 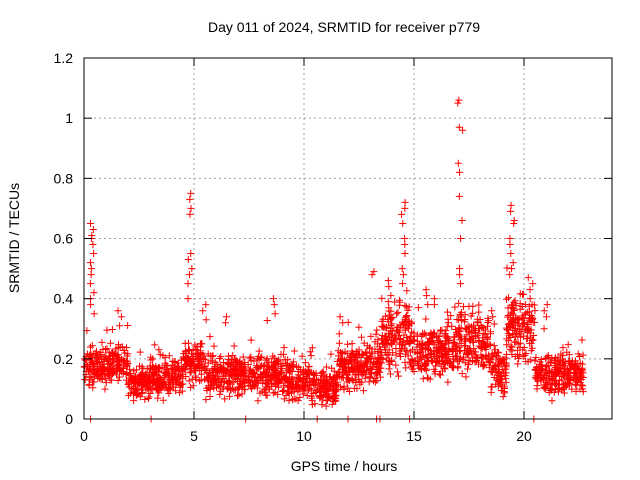 What do you see at coordinates (64, 239) in the screenshot?
I see `y-tick-label: 0.6` at bounding box center [64, 239].